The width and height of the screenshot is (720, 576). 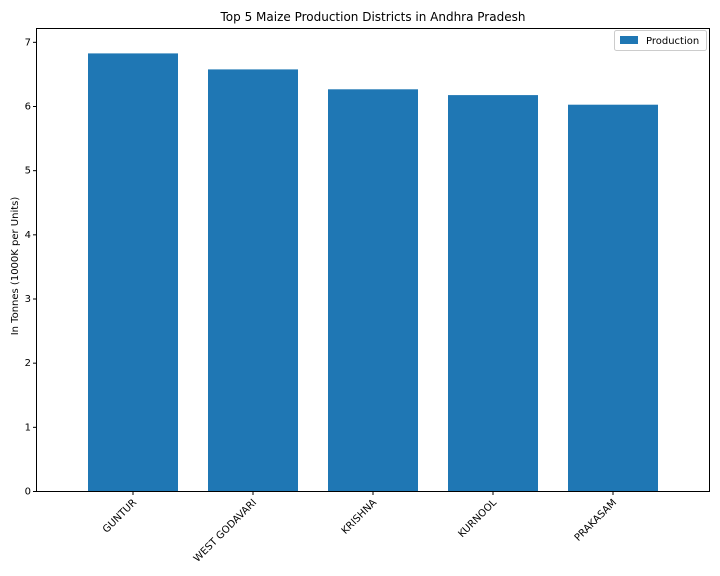 I want to click on y-tick-label: 3, so click(x=28, y=299).